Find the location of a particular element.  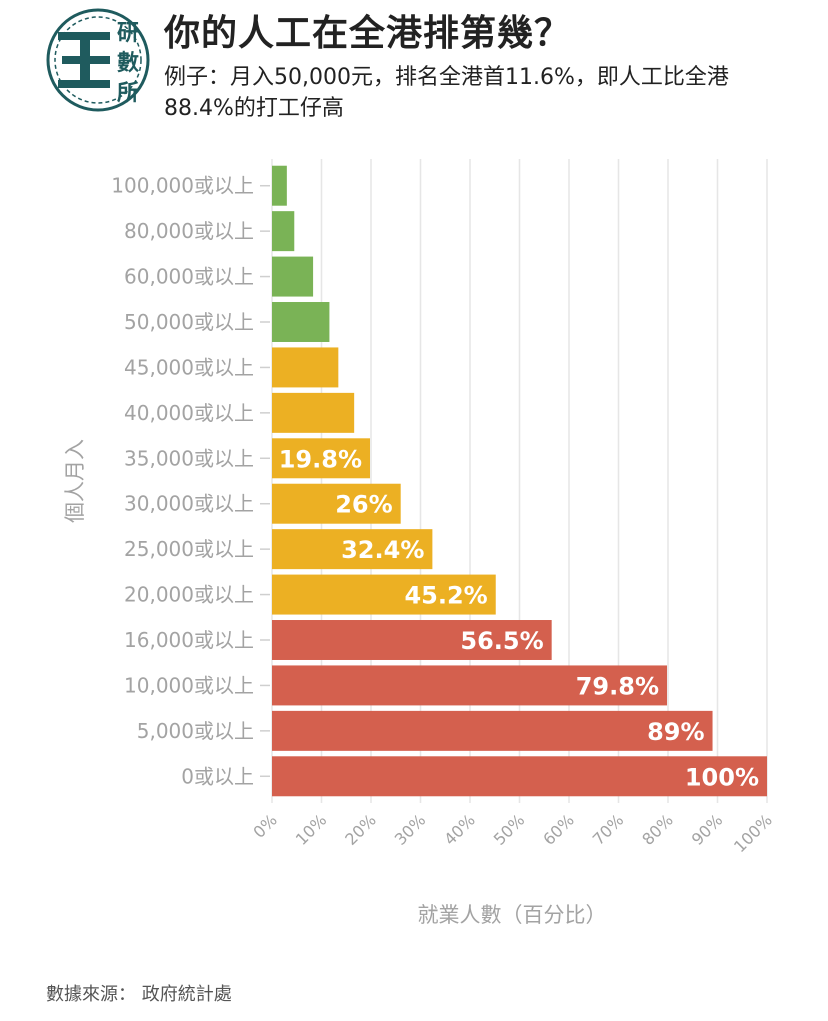

data-label: 45.2% is located at coordinates (445, 596).